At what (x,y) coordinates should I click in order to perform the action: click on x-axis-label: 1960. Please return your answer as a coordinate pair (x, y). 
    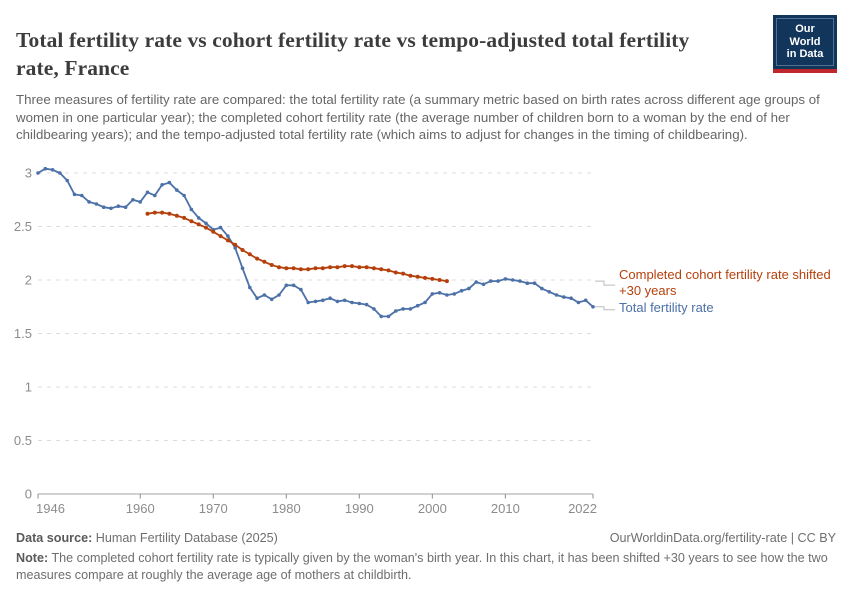
    Looking at the image, I should click on (140, 508).